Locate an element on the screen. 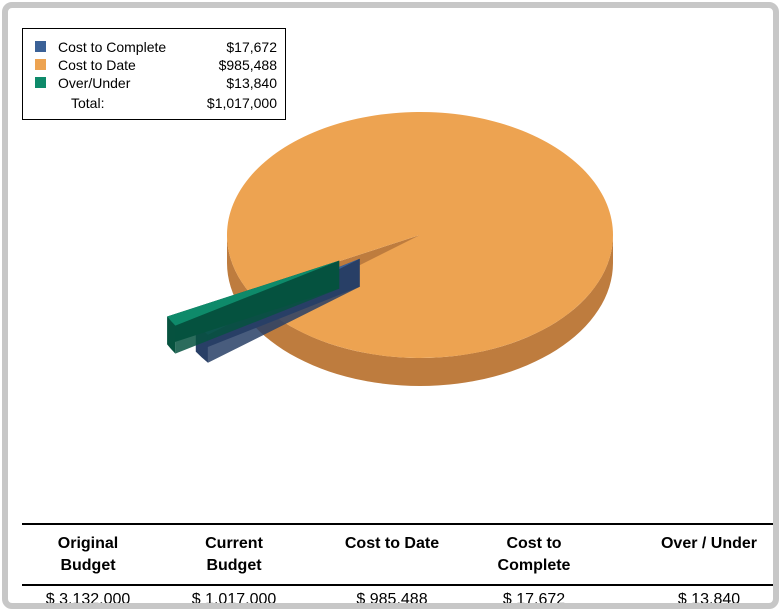  pie-slice-over-under is located at coordinates (253, 307).